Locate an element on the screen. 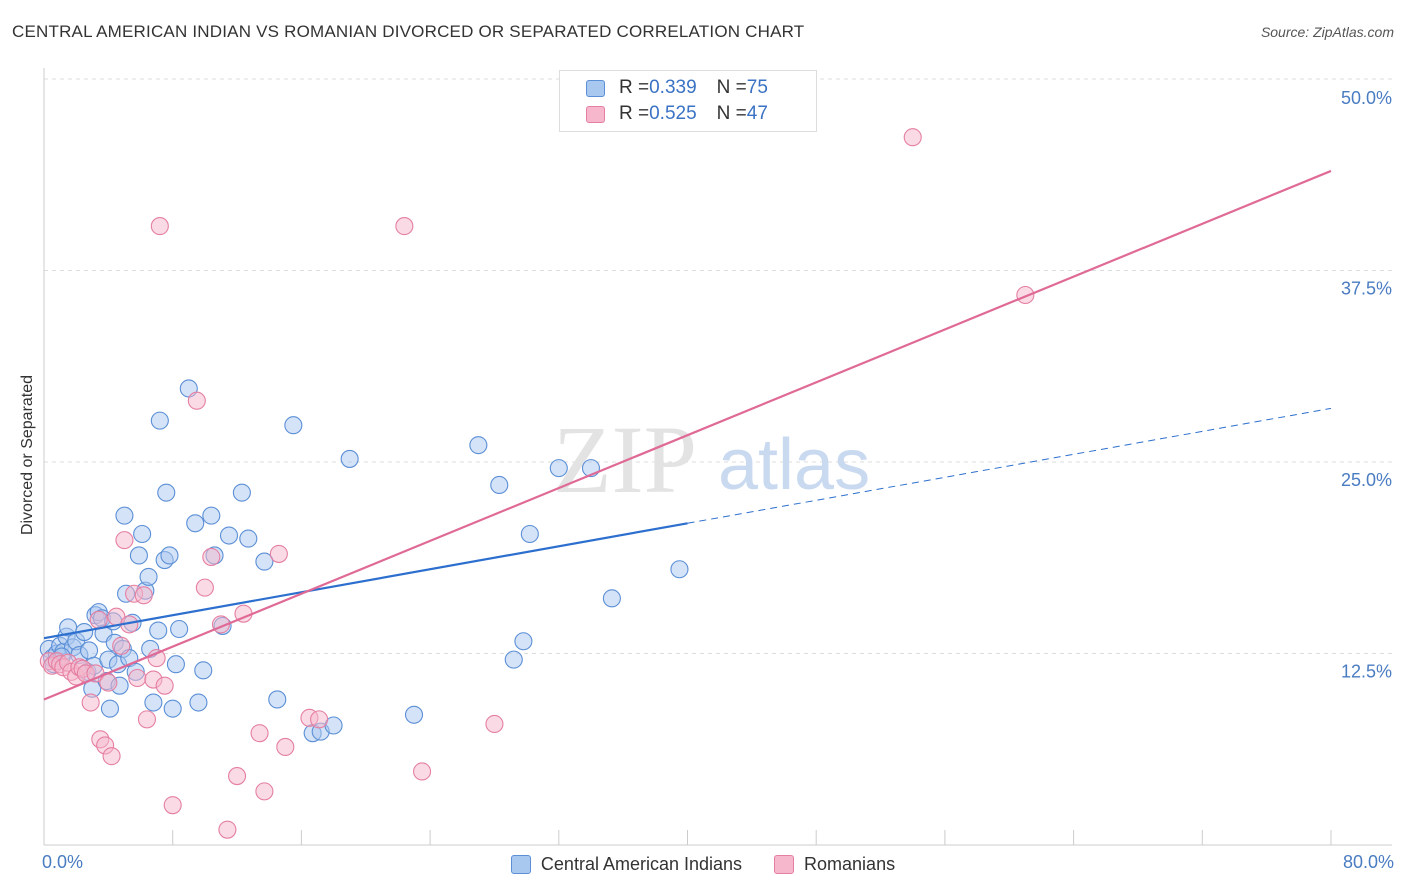  correlation-legend: R = 0.339 N = 75 R = 0.525 N = 47 is located at coordinates (688, 101).